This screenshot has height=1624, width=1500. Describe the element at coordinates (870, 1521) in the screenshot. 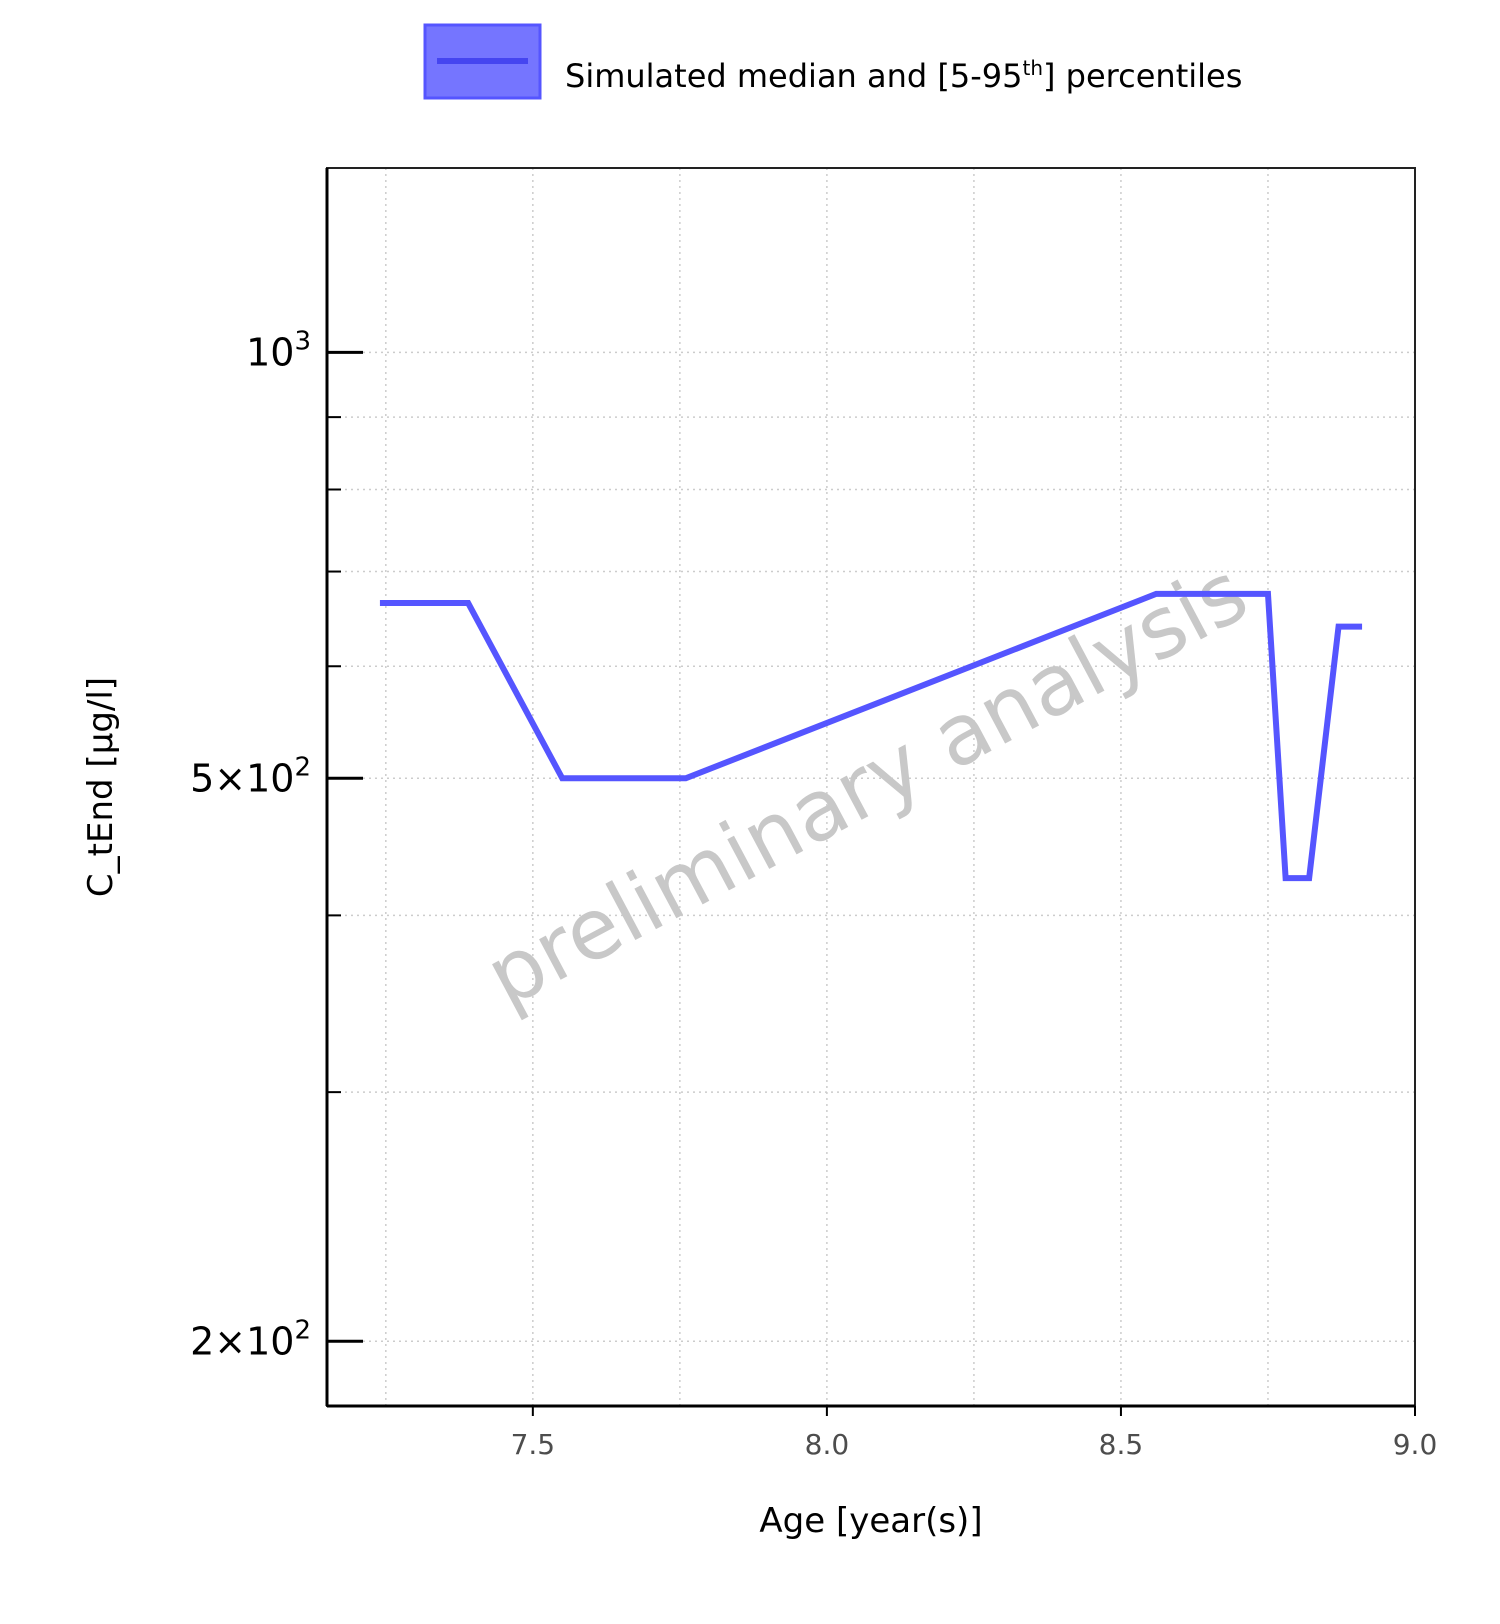

I see `x-axis-title: Age [year(s)]` at that location.